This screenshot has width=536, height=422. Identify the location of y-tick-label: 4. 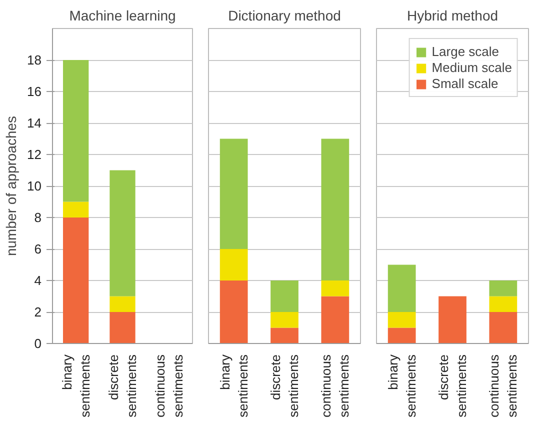
(38, 280).